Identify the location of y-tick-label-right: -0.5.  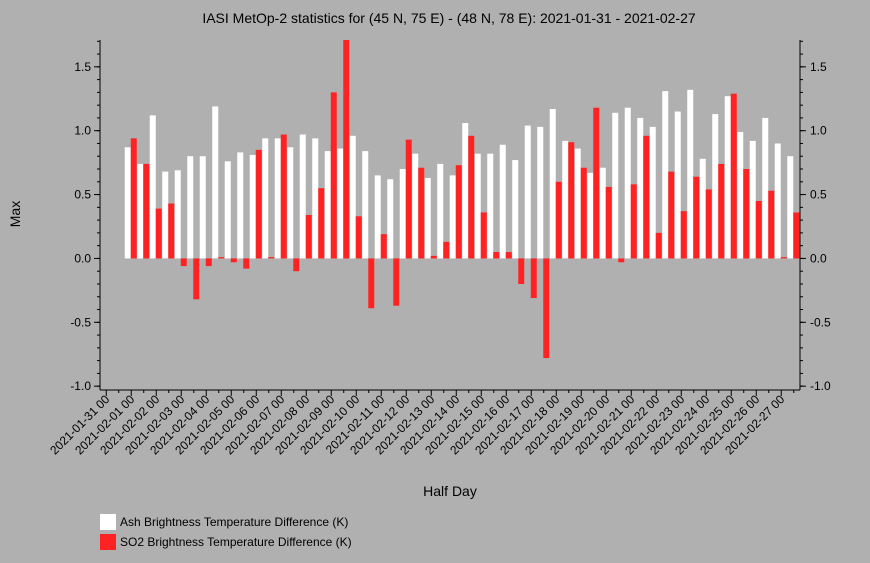
(820, 322).